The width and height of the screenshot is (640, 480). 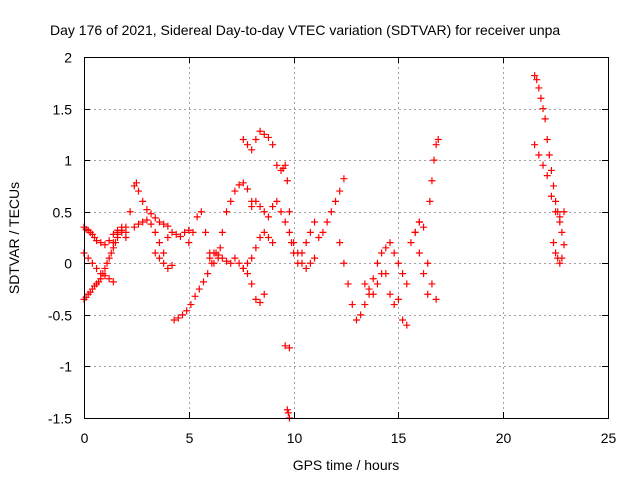 I want to click on x-tick-label: 0, so click(x=85, y=438).